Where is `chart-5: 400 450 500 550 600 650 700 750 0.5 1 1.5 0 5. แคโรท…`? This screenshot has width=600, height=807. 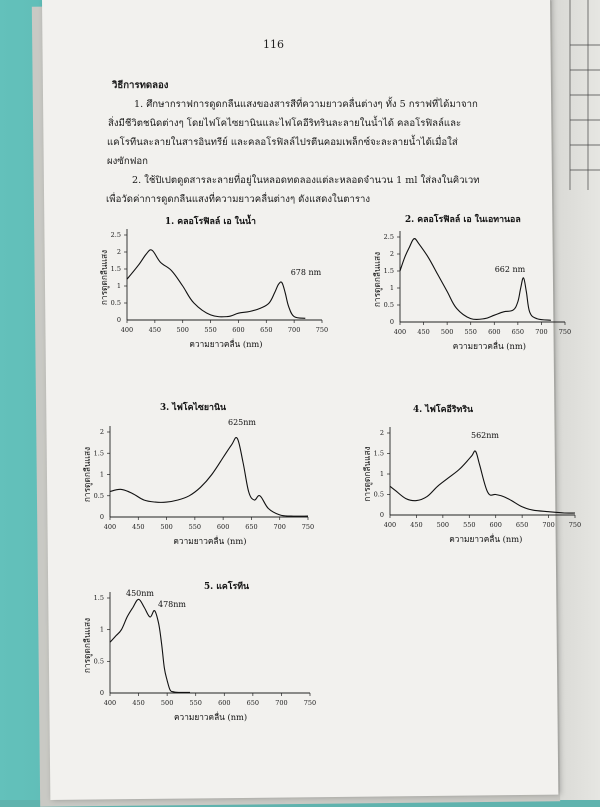
chart-5: 400 450 500 550 600 650 700 750 0.5 1 1.5 0 5. แคโรท… is located at coordinates (199, 651).